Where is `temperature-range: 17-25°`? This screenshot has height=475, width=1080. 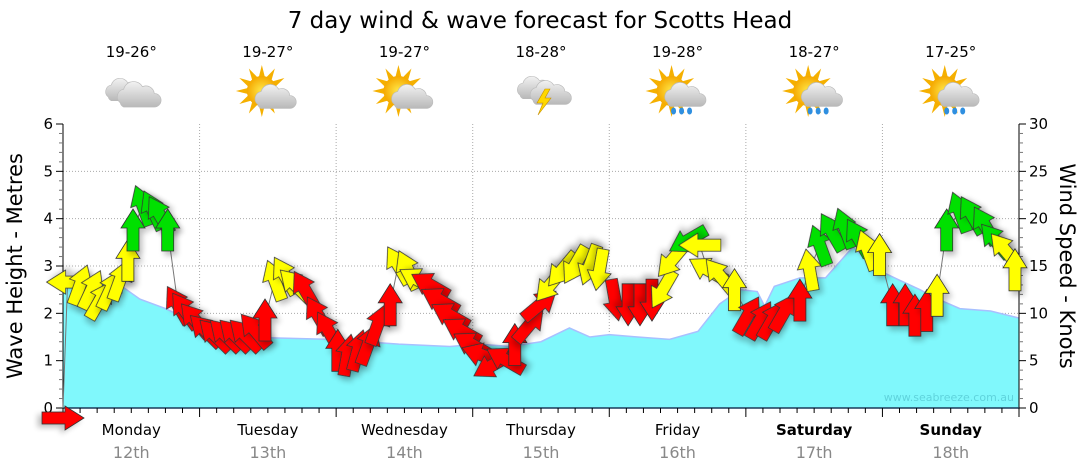 temperature-range: 17-25° is located at coordinates (950, 52).